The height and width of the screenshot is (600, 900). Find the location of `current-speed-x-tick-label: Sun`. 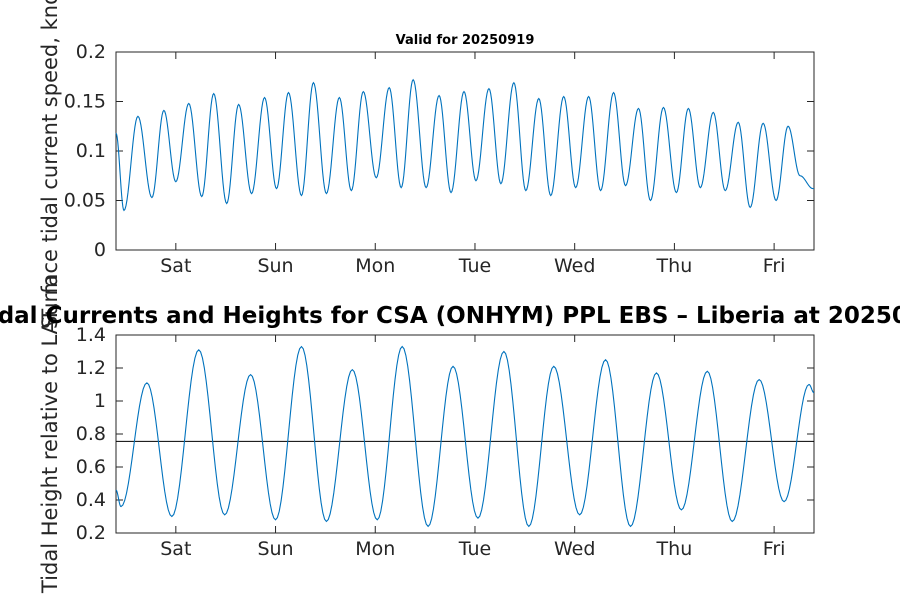

current-speed-x-tick-label: Sun is located at coordinates (275, 266).